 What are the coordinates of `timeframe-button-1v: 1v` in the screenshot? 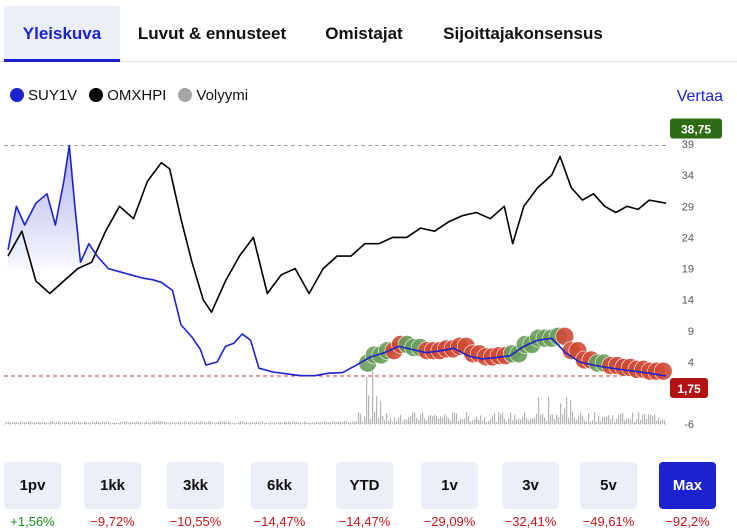 It's located at (449, 485).